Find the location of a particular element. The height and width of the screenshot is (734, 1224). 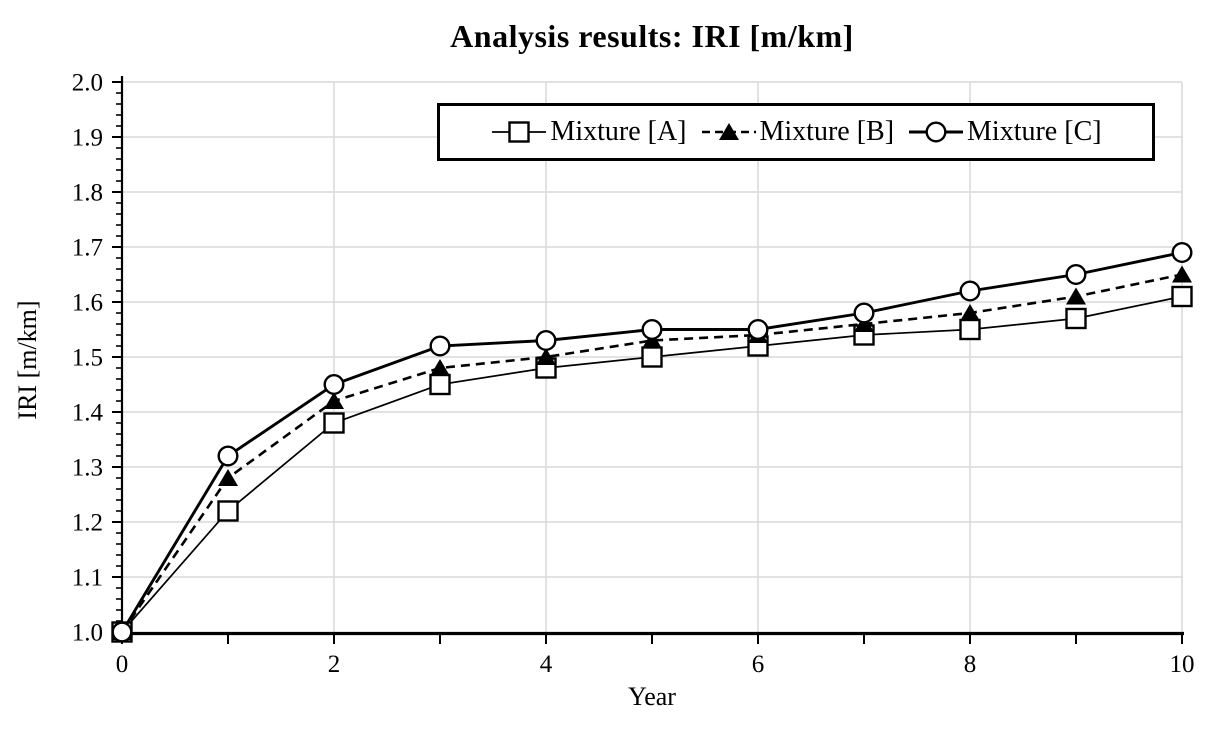

svg-text: 1.2 is located at coordinates (87, 523).